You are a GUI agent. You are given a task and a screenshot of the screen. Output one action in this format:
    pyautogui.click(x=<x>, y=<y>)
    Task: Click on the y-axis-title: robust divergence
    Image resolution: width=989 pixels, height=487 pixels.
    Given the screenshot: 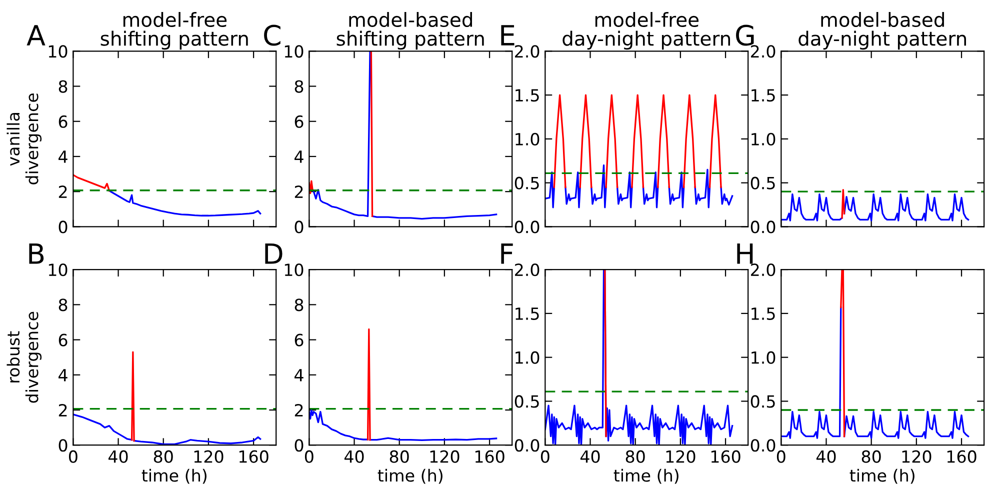 What is the action you would take?
    pyautogui.click(x=24, y=357)
    